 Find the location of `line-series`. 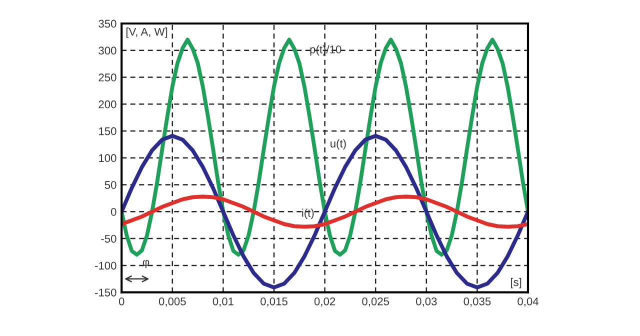

line-series is located at coordinates (325, 211).